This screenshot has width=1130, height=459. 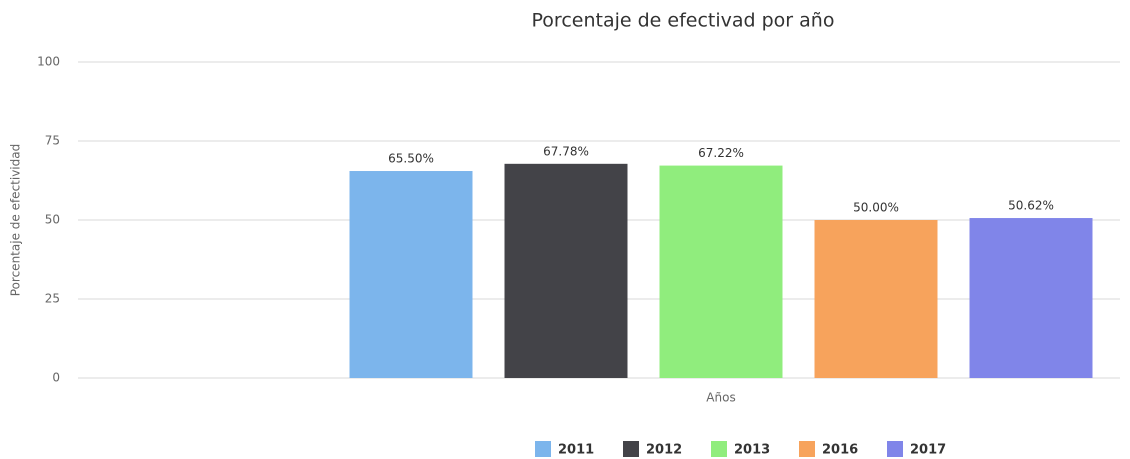 I want to click on chart-title: Porcentaje de efectivad por año, so click(x=683, y=21).